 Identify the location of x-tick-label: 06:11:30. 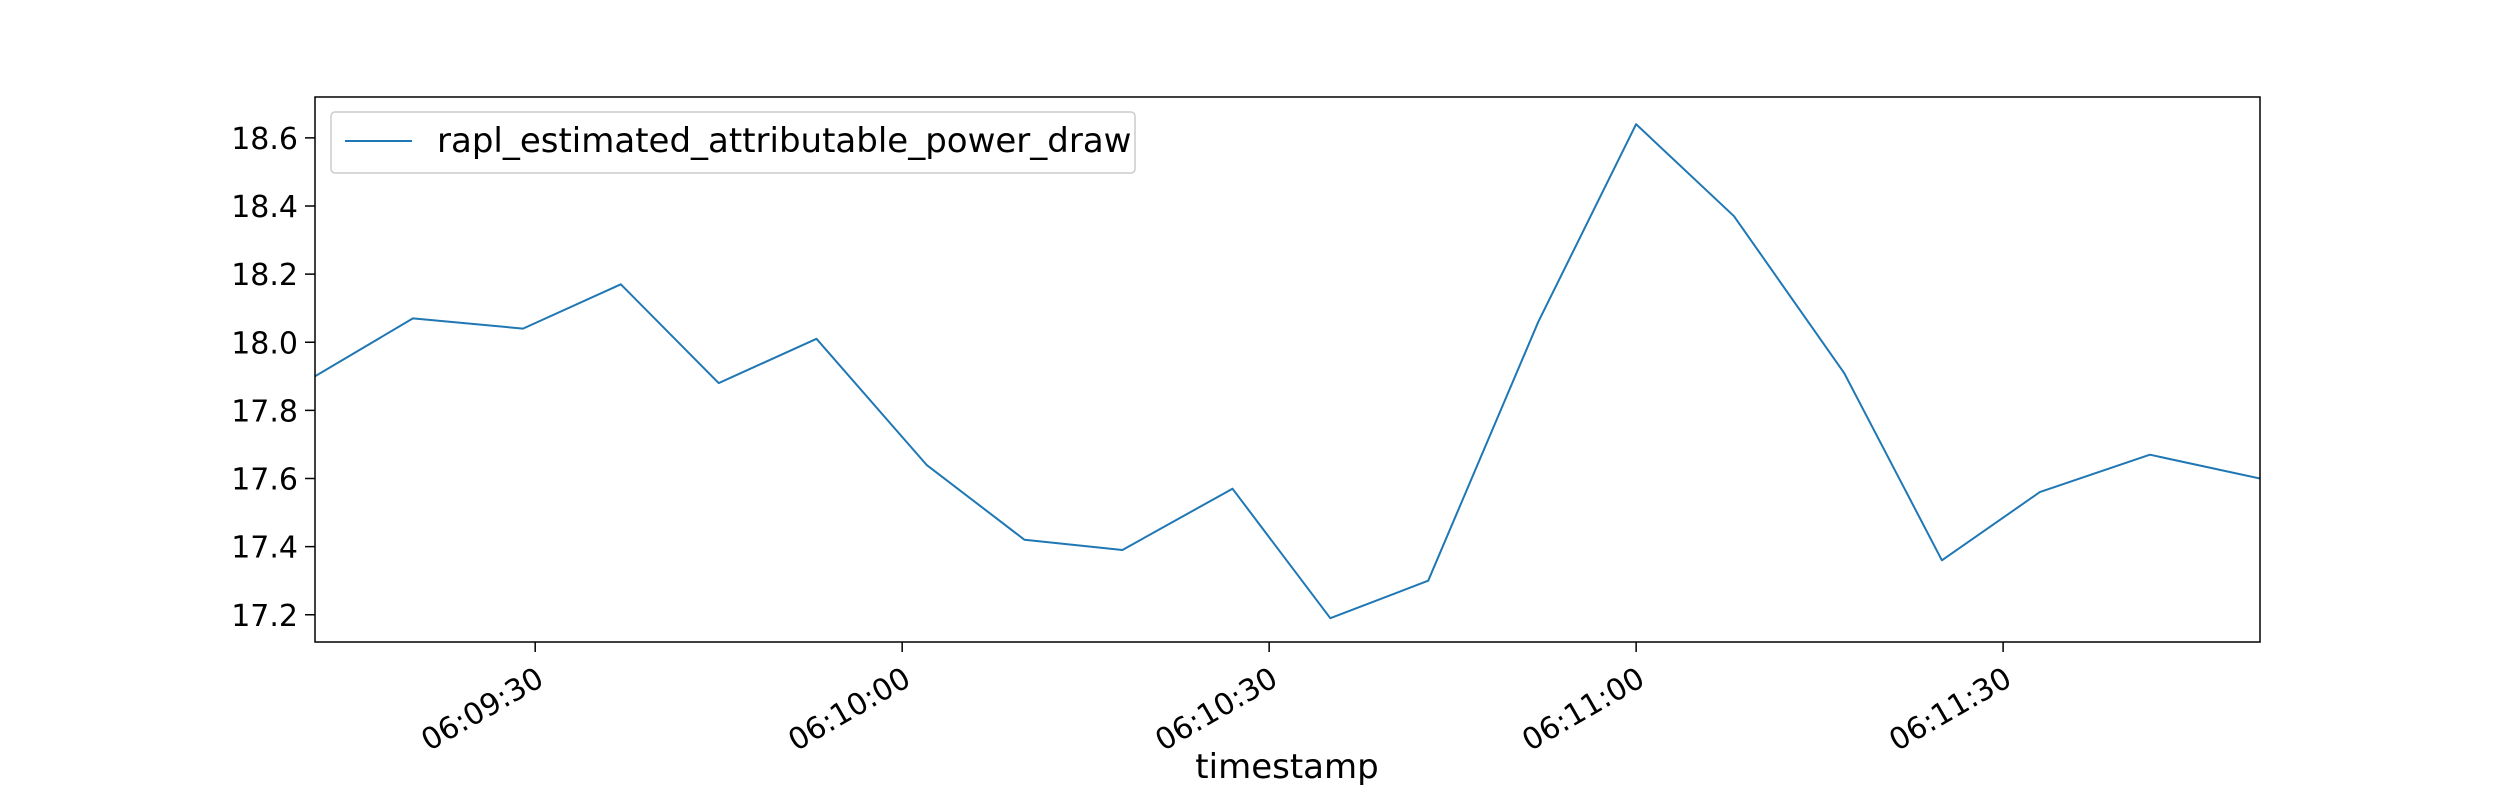
(1950, 710).